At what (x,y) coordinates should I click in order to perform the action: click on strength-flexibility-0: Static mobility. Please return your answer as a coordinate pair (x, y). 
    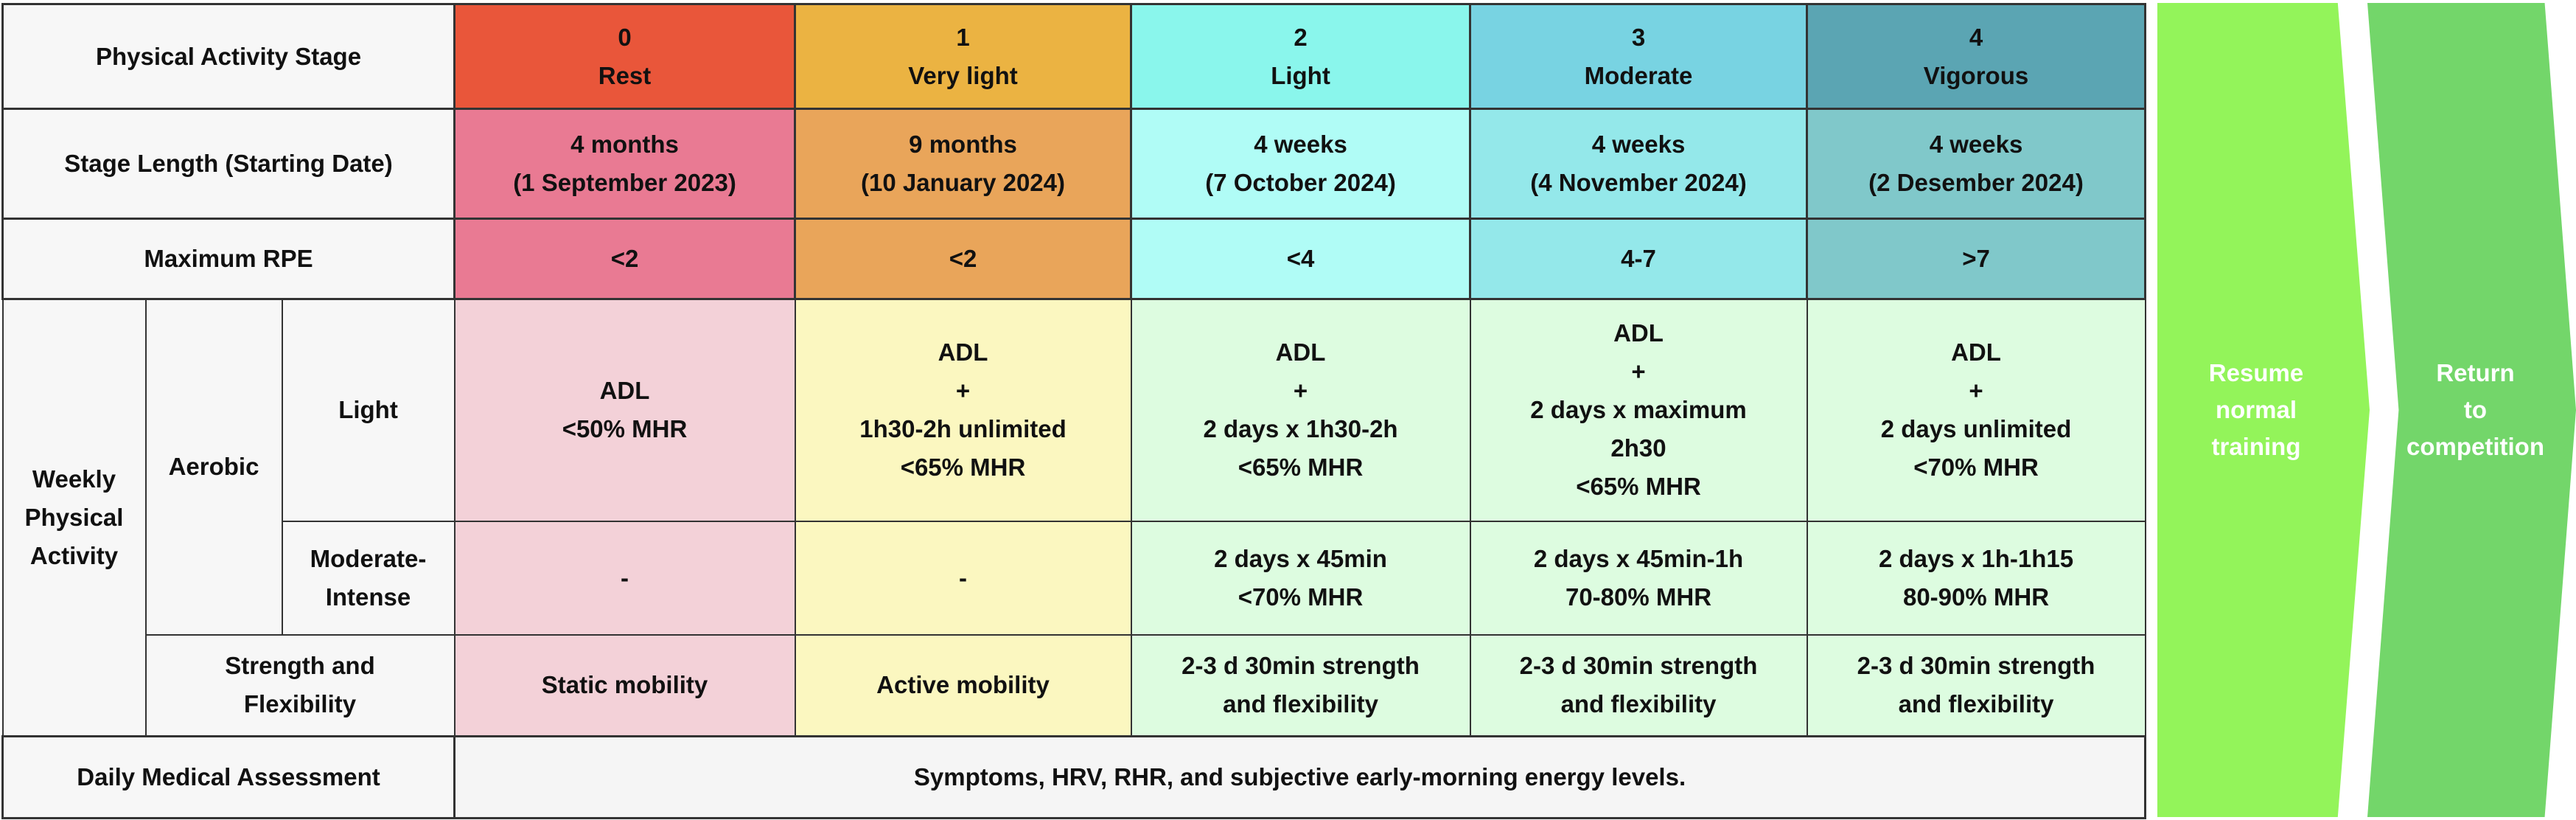
    Looking at the image, I should click on (624, 685).